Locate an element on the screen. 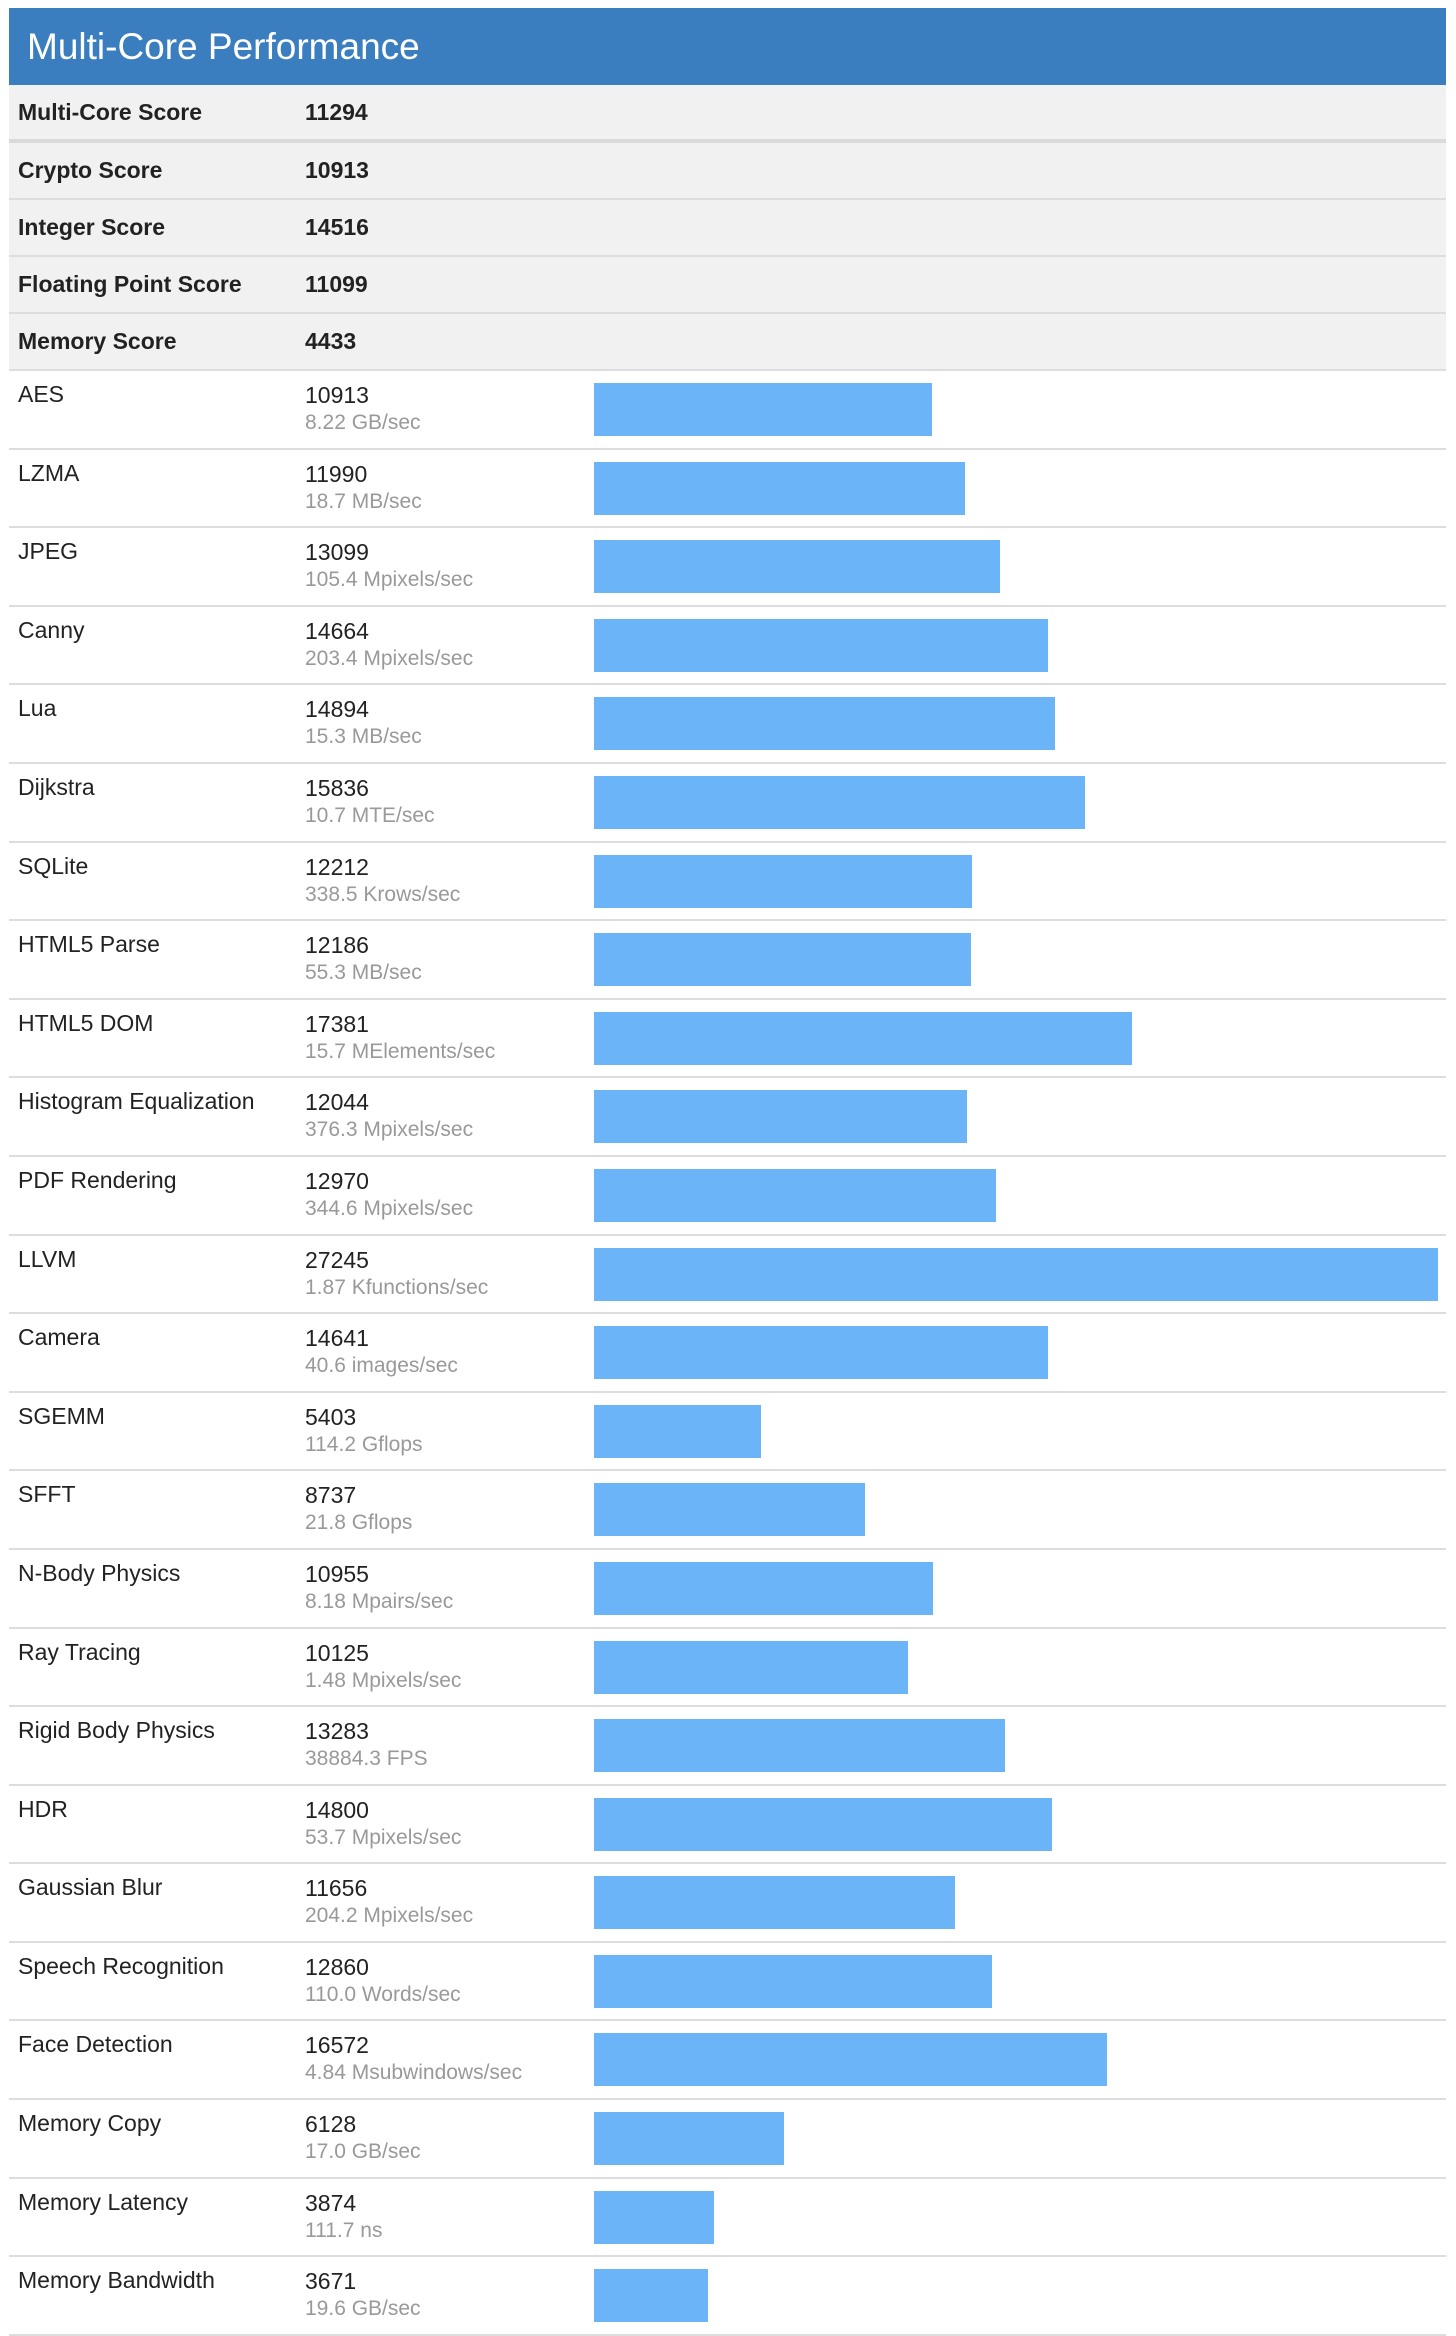 This screenshot has height=2336, width=1456. benchmark-row: HDR 14800 53.7 Mpixels/sec is located at coordinates (727, 1825).